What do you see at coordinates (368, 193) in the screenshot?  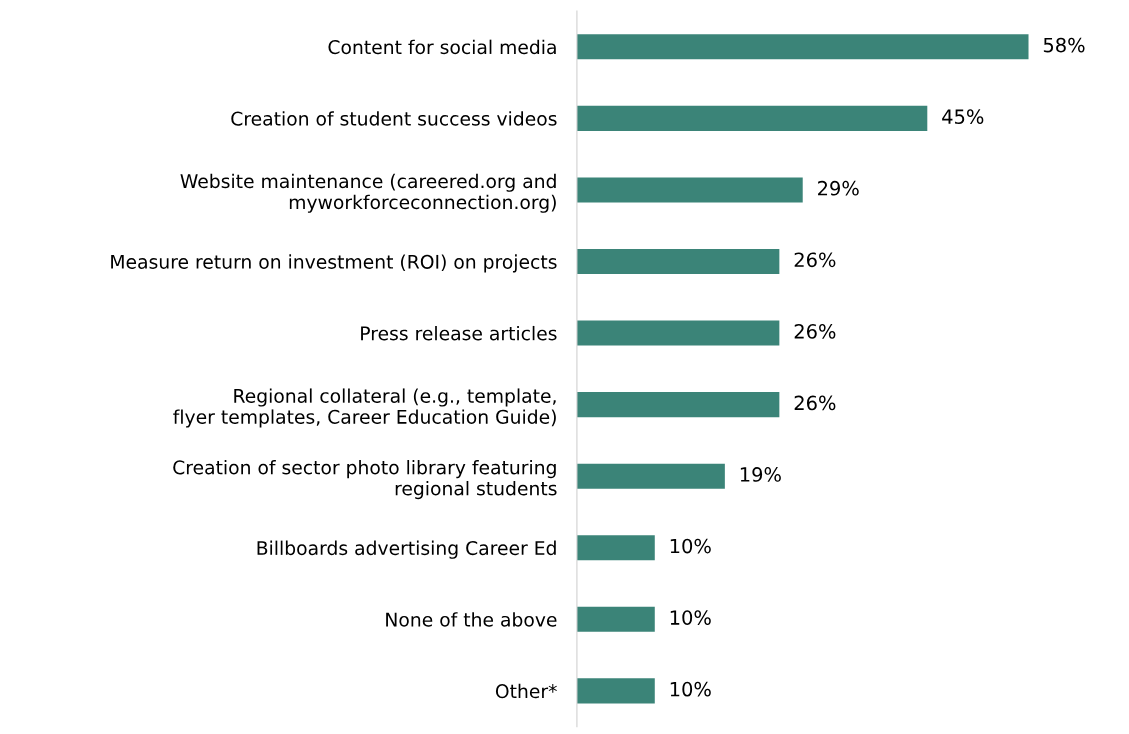 I see `y-tick-label: Website maintenance (careered.org and myworkforceconnection.org)` at bounding box center [368, 193].